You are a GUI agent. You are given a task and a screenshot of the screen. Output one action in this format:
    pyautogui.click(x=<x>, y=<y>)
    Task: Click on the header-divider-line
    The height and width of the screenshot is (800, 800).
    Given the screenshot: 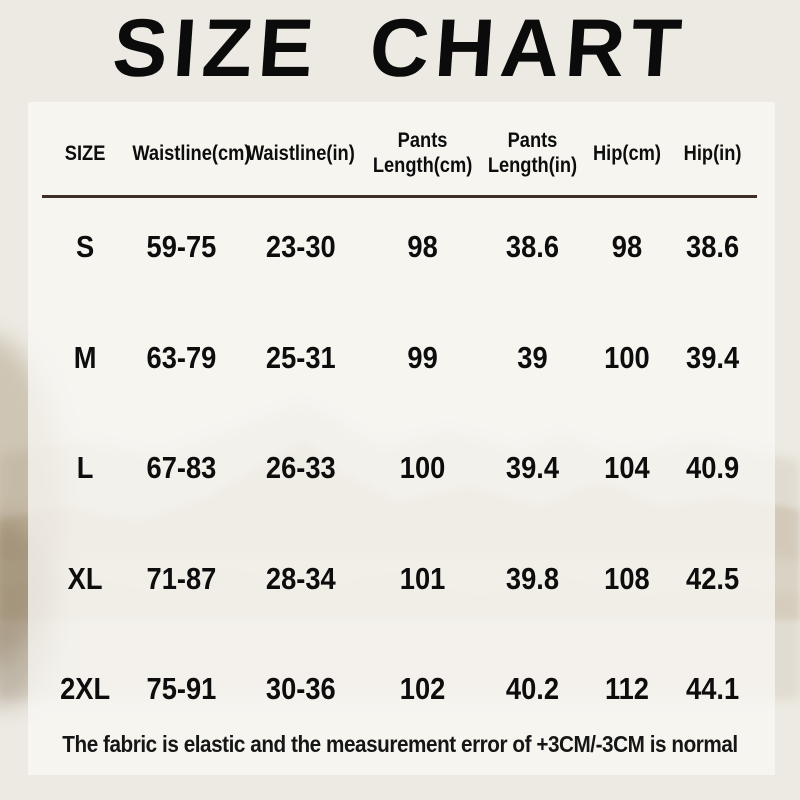 What is the action you would take?
    pyautogui.click(x=399, y=196)
    